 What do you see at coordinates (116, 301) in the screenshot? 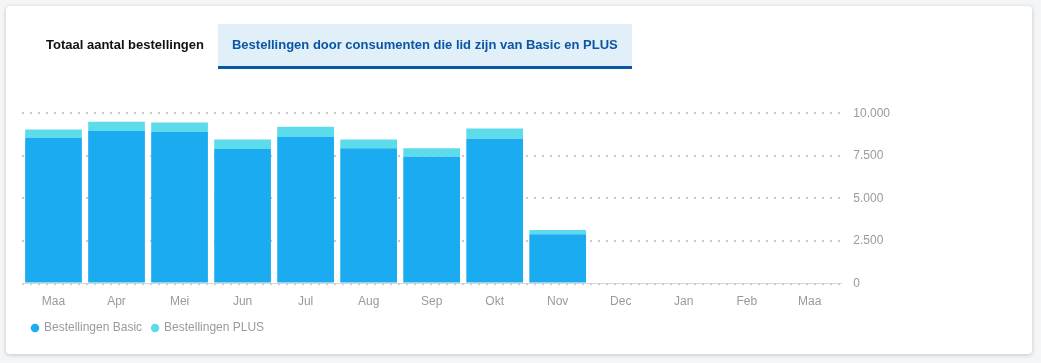
I see `x-tick-label: Apr` at bounding box center [116, 301].